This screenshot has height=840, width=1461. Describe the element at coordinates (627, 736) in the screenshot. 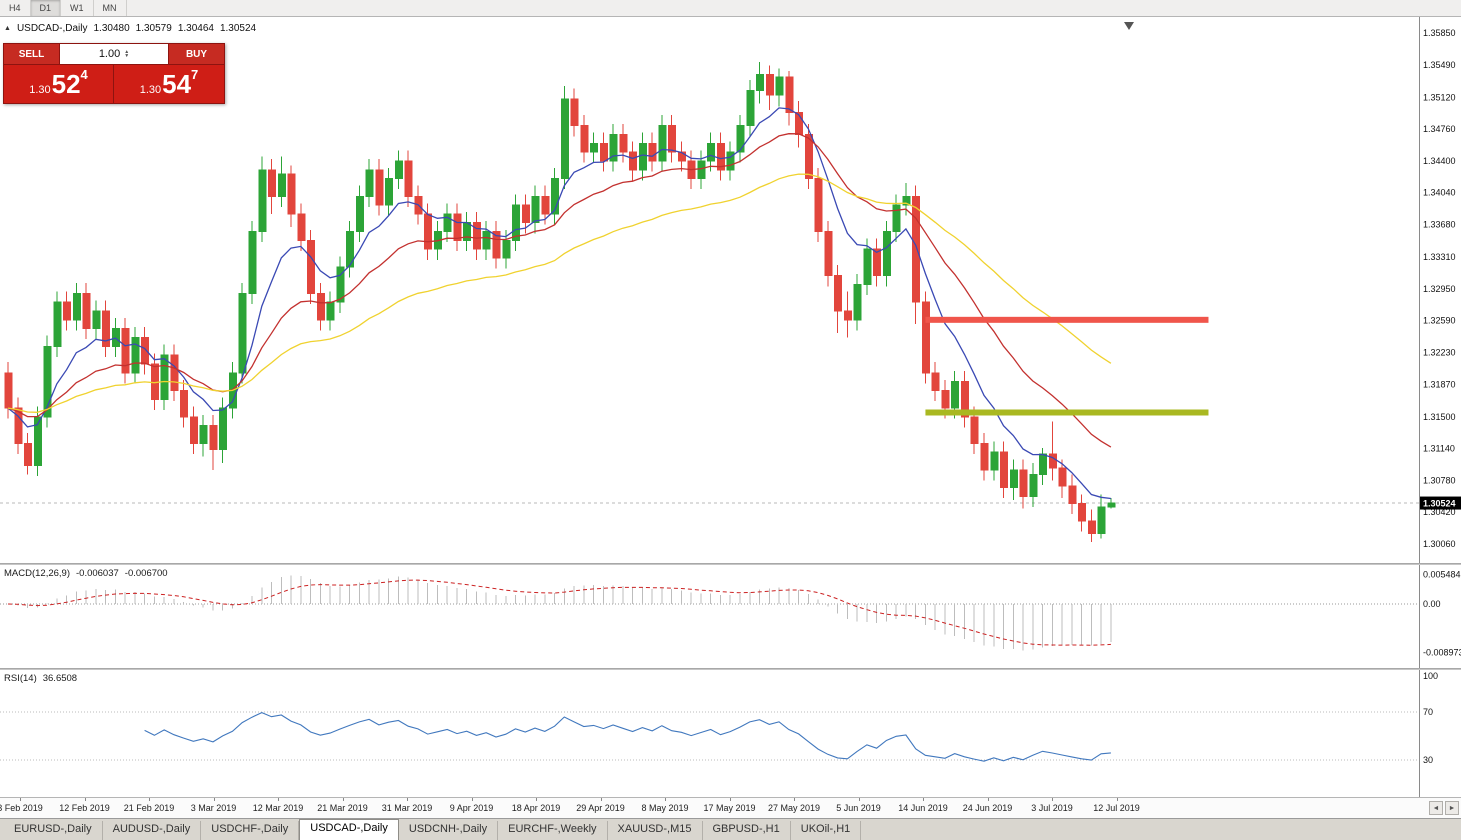

I see `rsi-line` at that location.